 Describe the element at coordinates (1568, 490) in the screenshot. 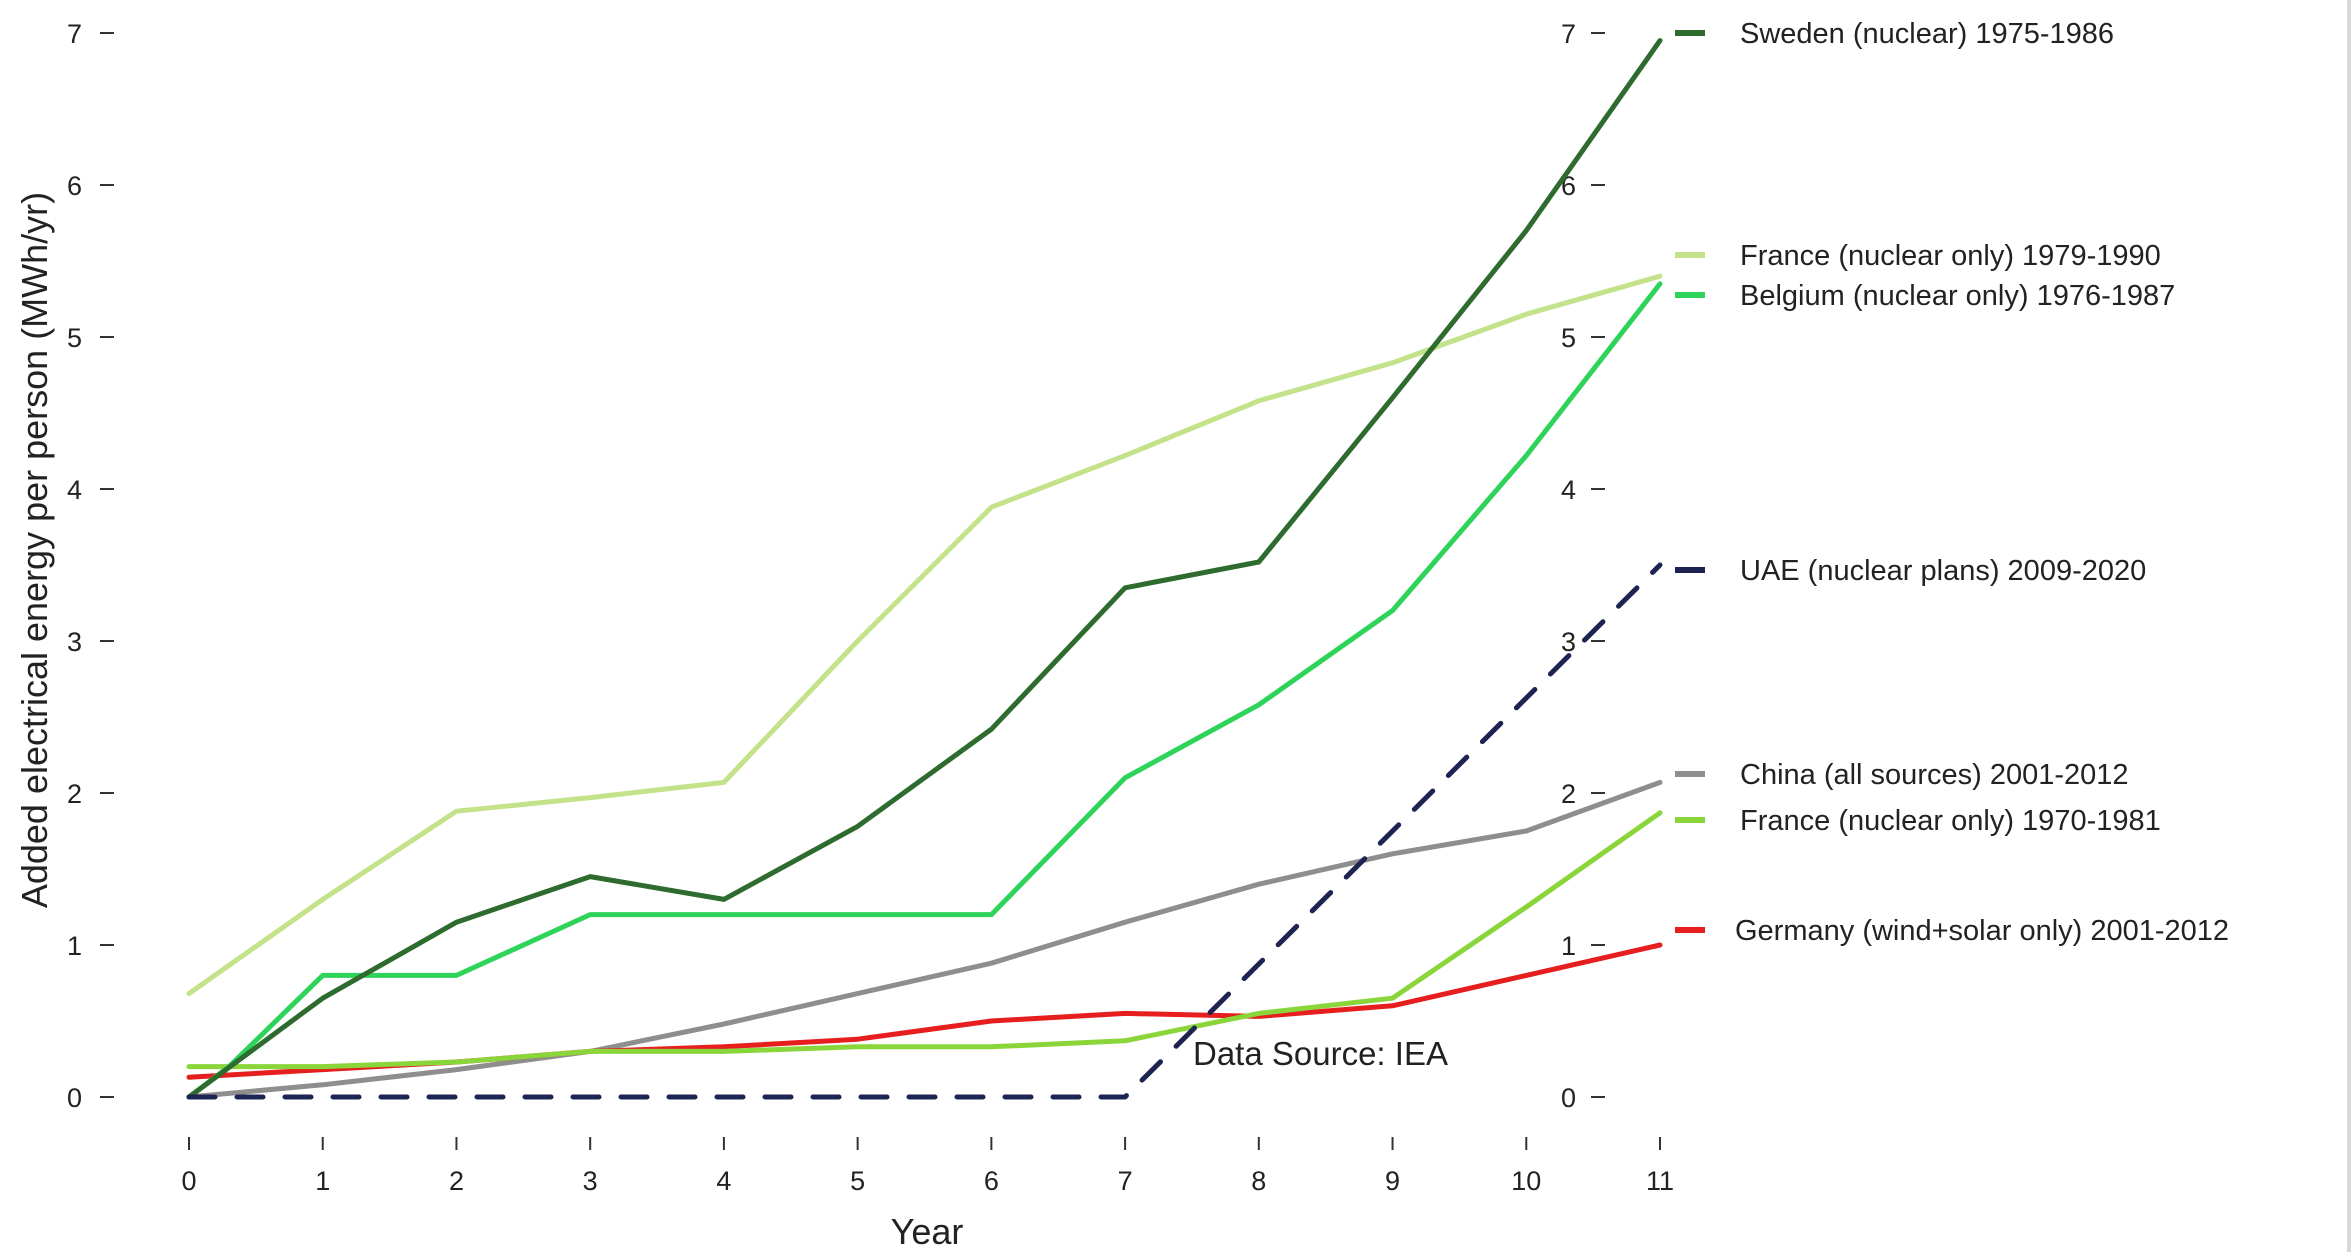

I see `y-tick-label-right-4: 4` at that location.